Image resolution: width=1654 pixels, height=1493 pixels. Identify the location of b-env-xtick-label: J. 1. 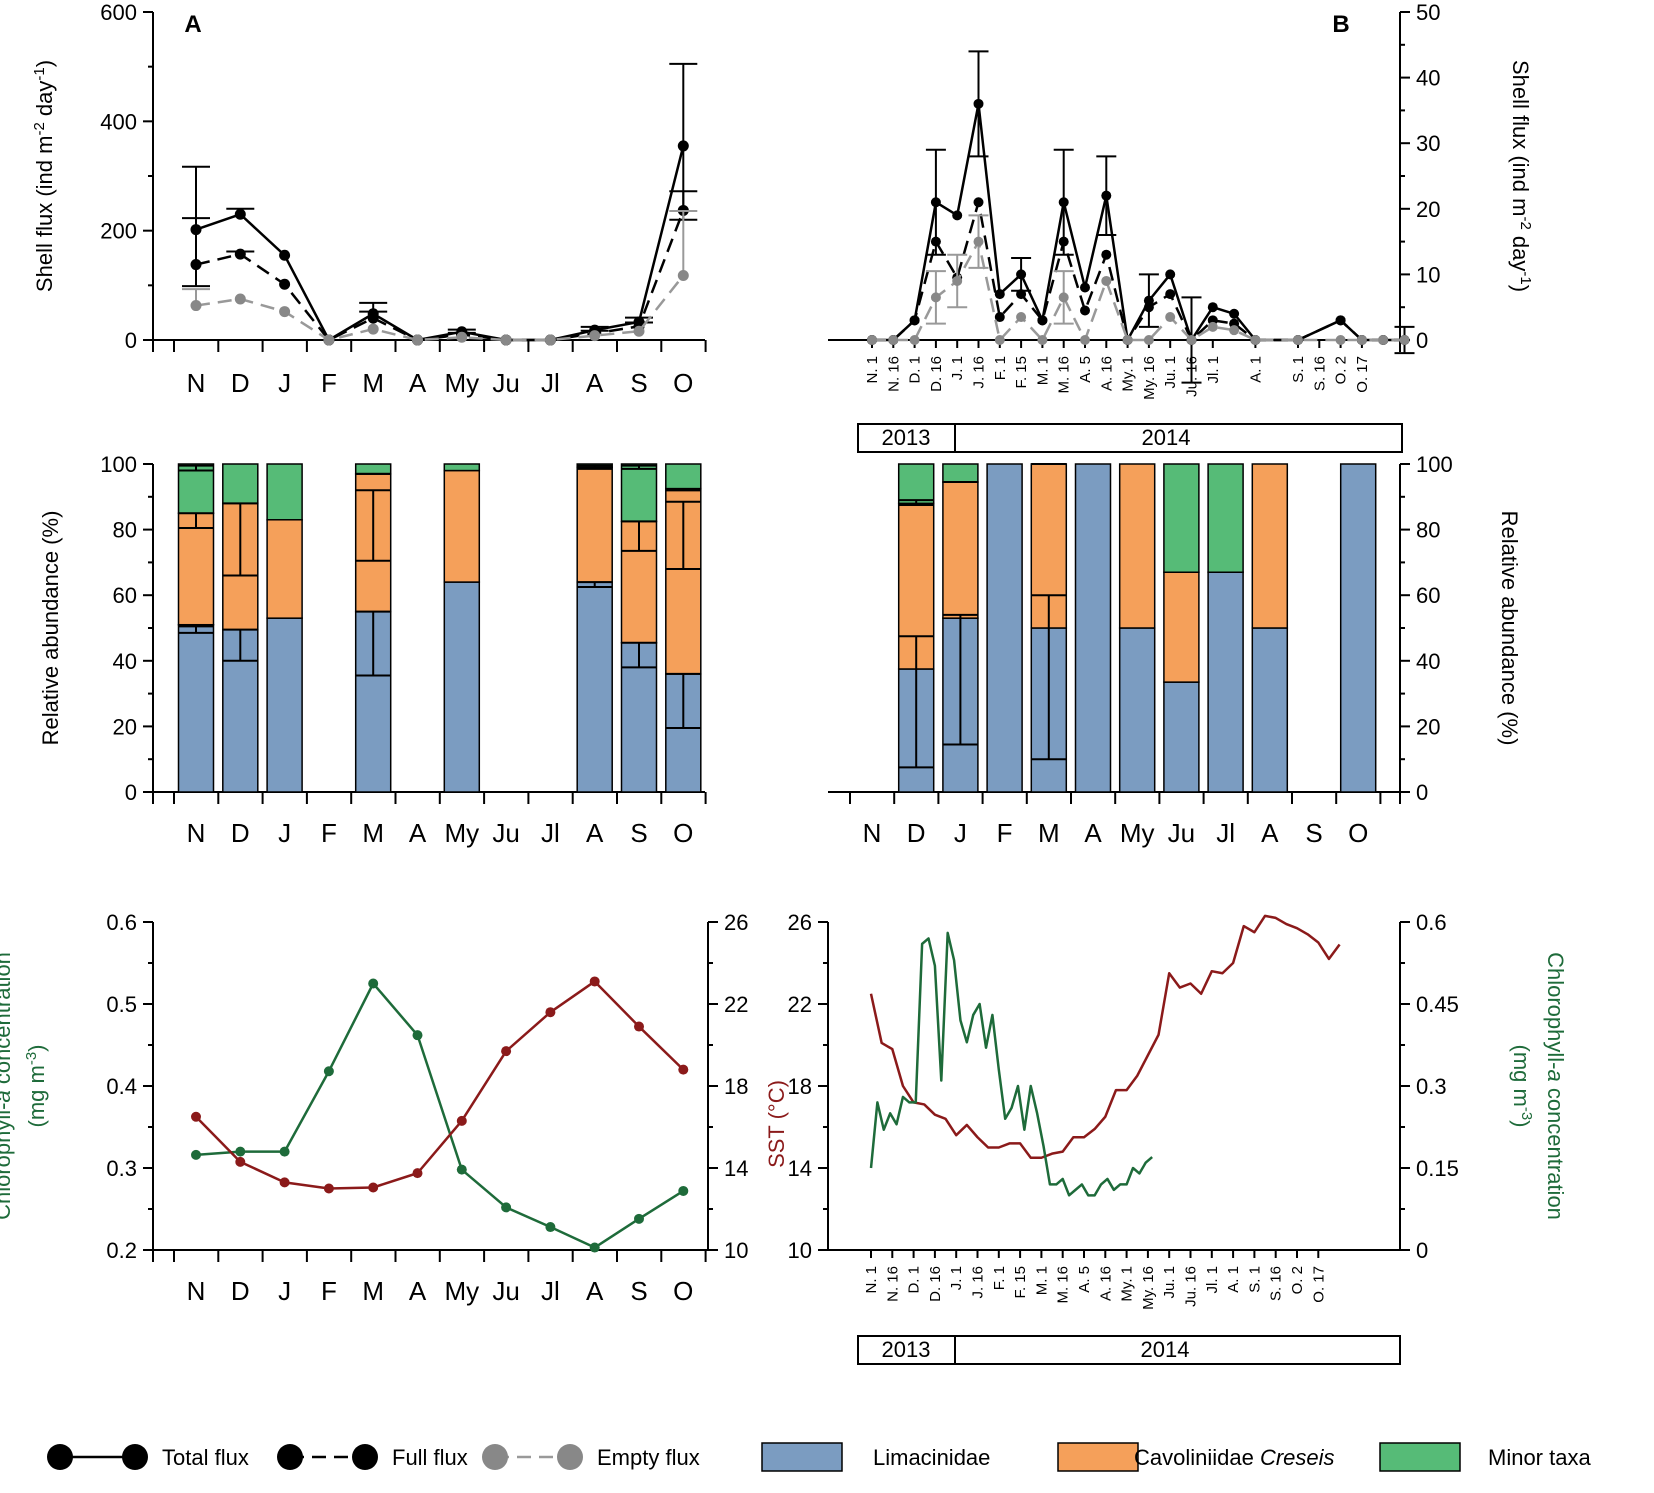
(956, 1278).